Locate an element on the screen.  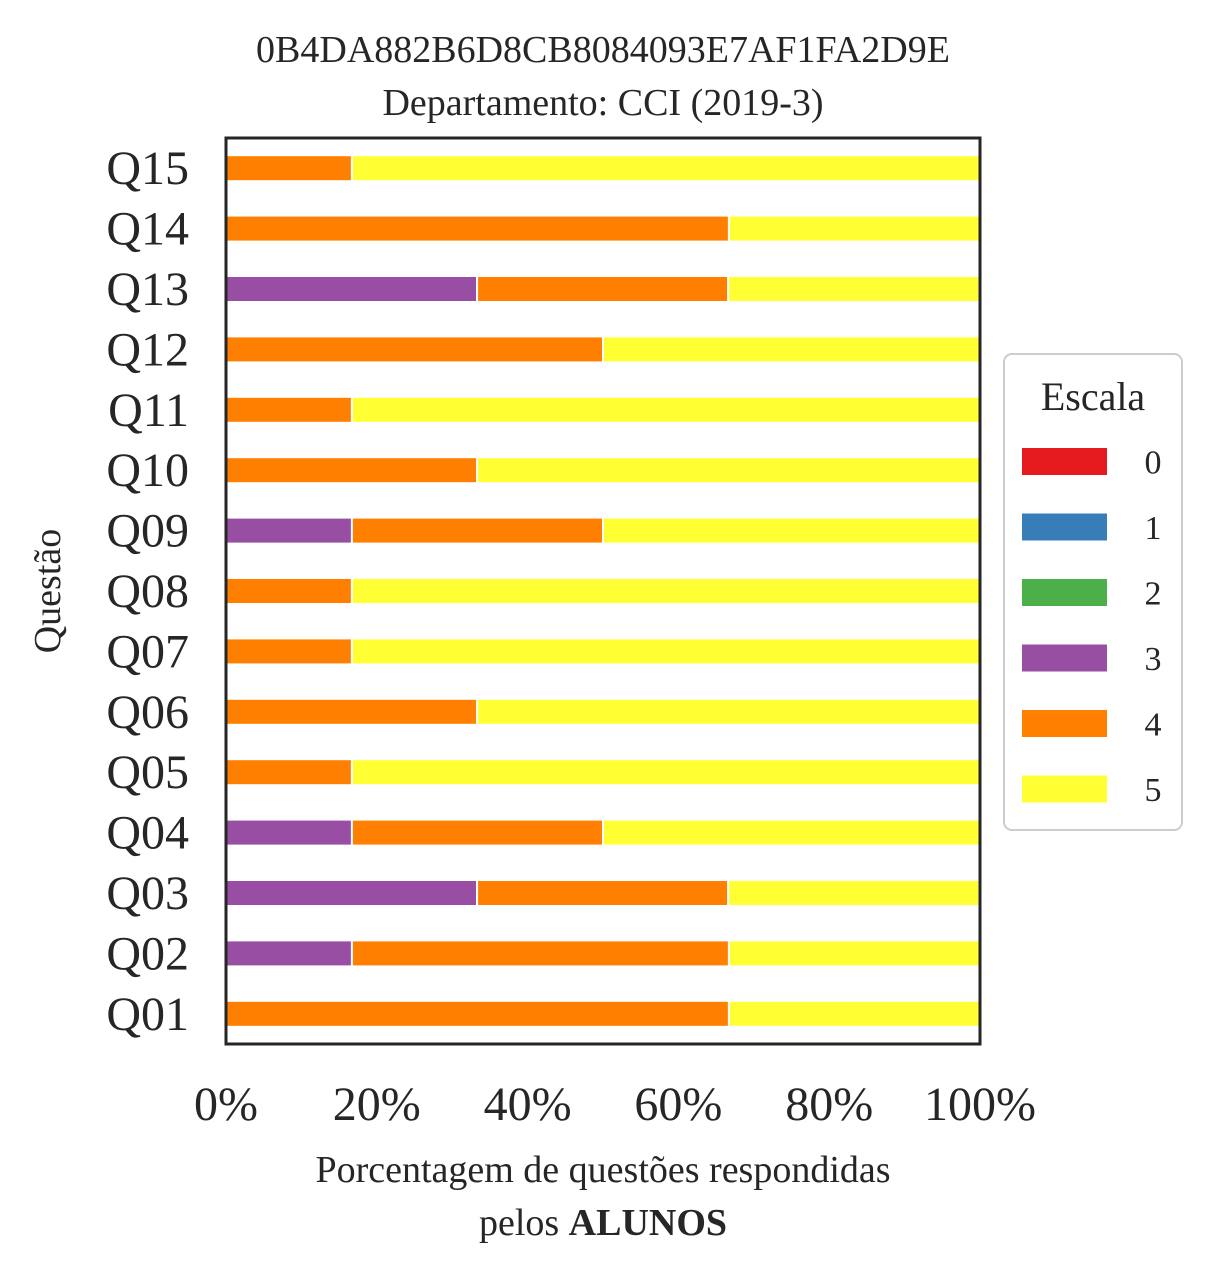
y-tick-label: Q14 is located at coordinates (147, 229).